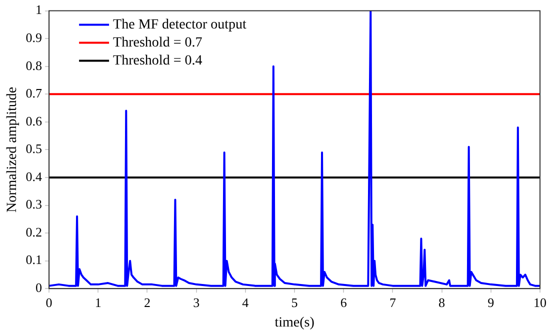  I want to click on y-axis-title: Normalized amplitude, so click(12, 149).